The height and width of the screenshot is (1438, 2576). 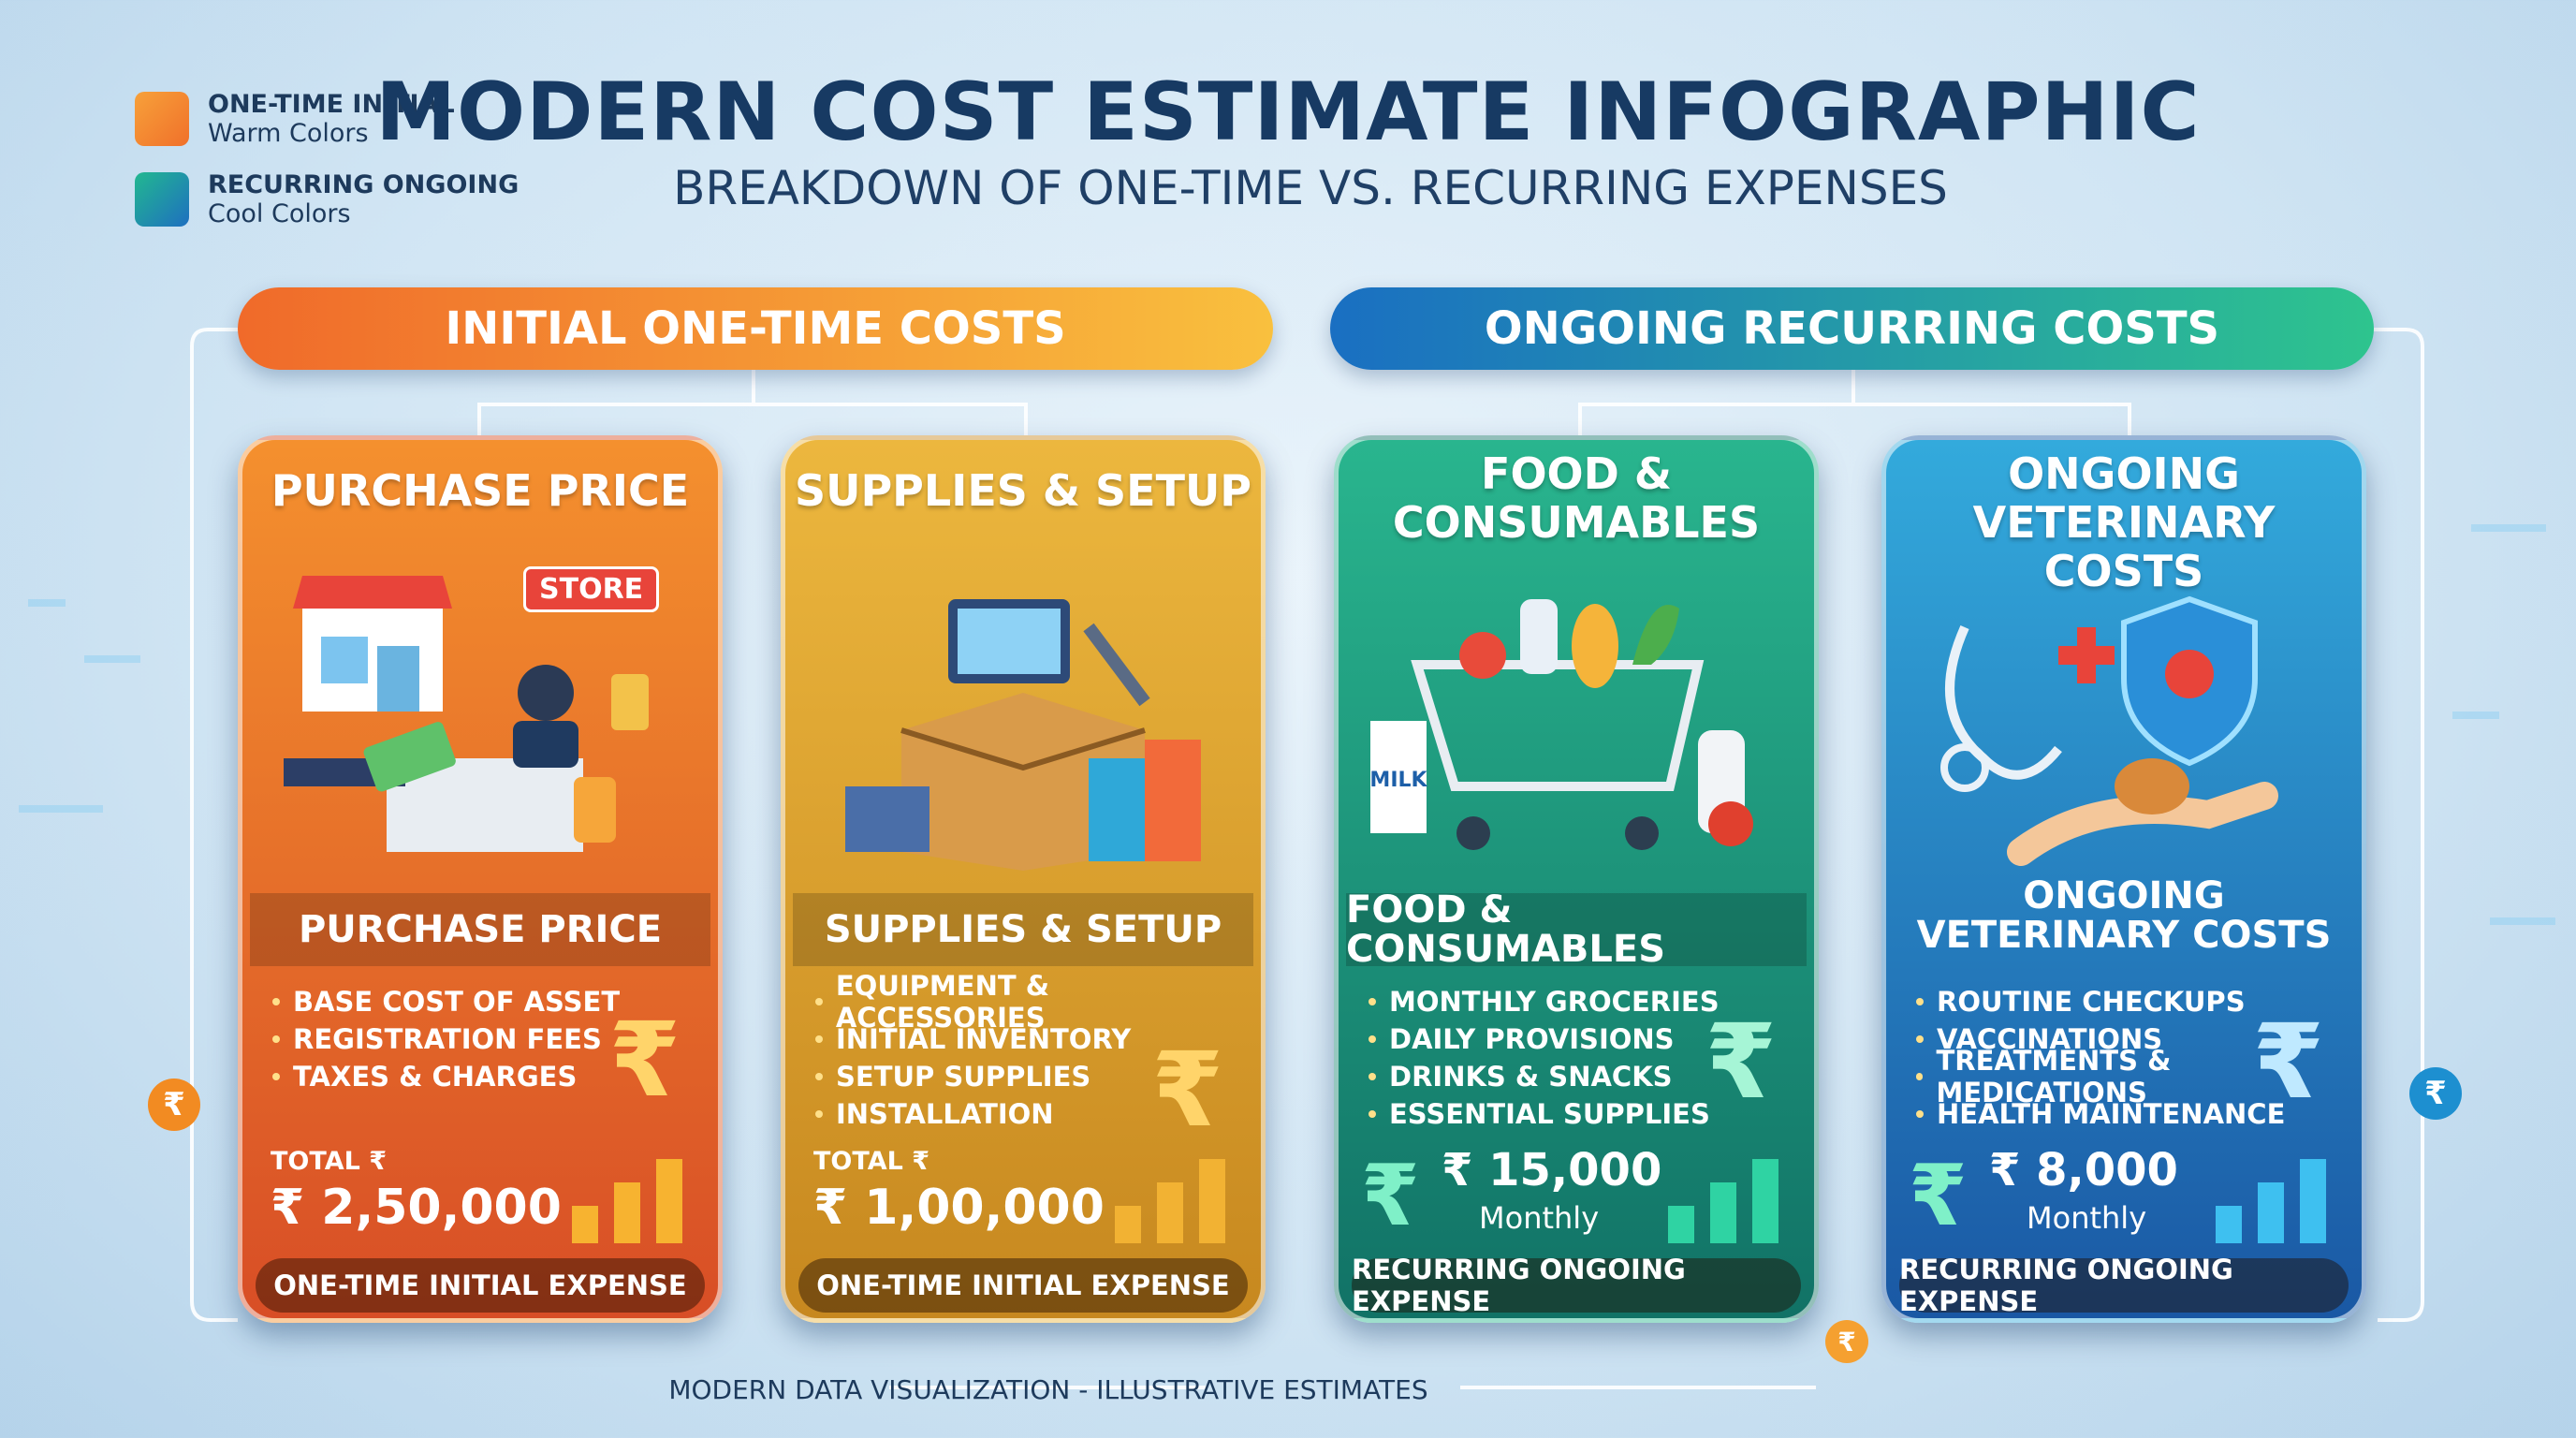 What do you see at coordinates (2124, 546) in the screenshot?
I see `card-title-line: VETERINARY COSTS` at bounding box center [2124, 546].